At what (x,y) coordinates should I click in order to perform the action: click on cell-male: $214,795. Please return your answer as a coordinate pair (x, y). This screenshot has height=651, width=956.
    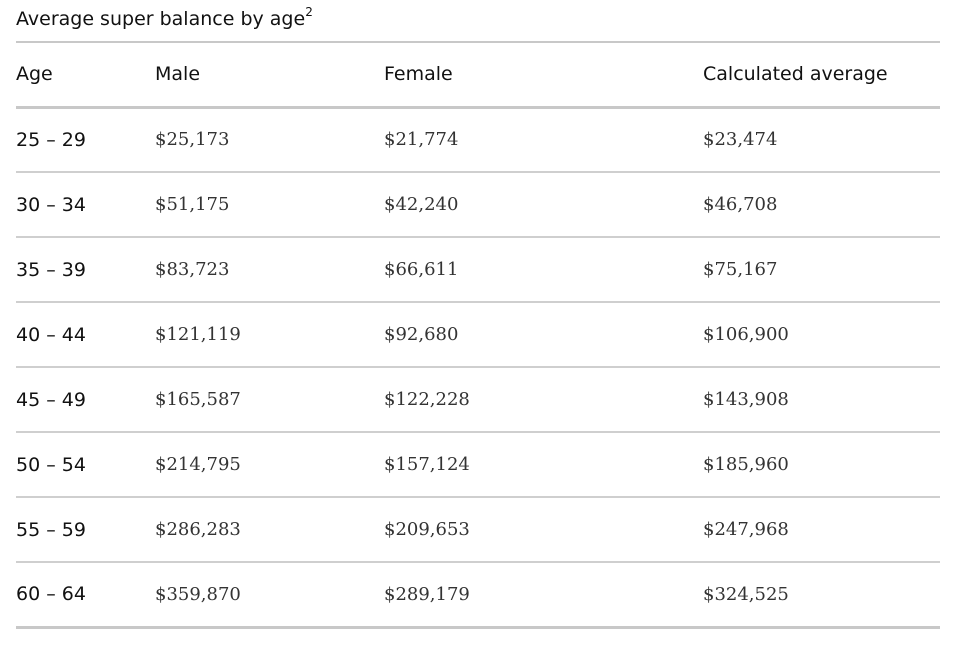
    Looking at the image, I should click on (269, 465).